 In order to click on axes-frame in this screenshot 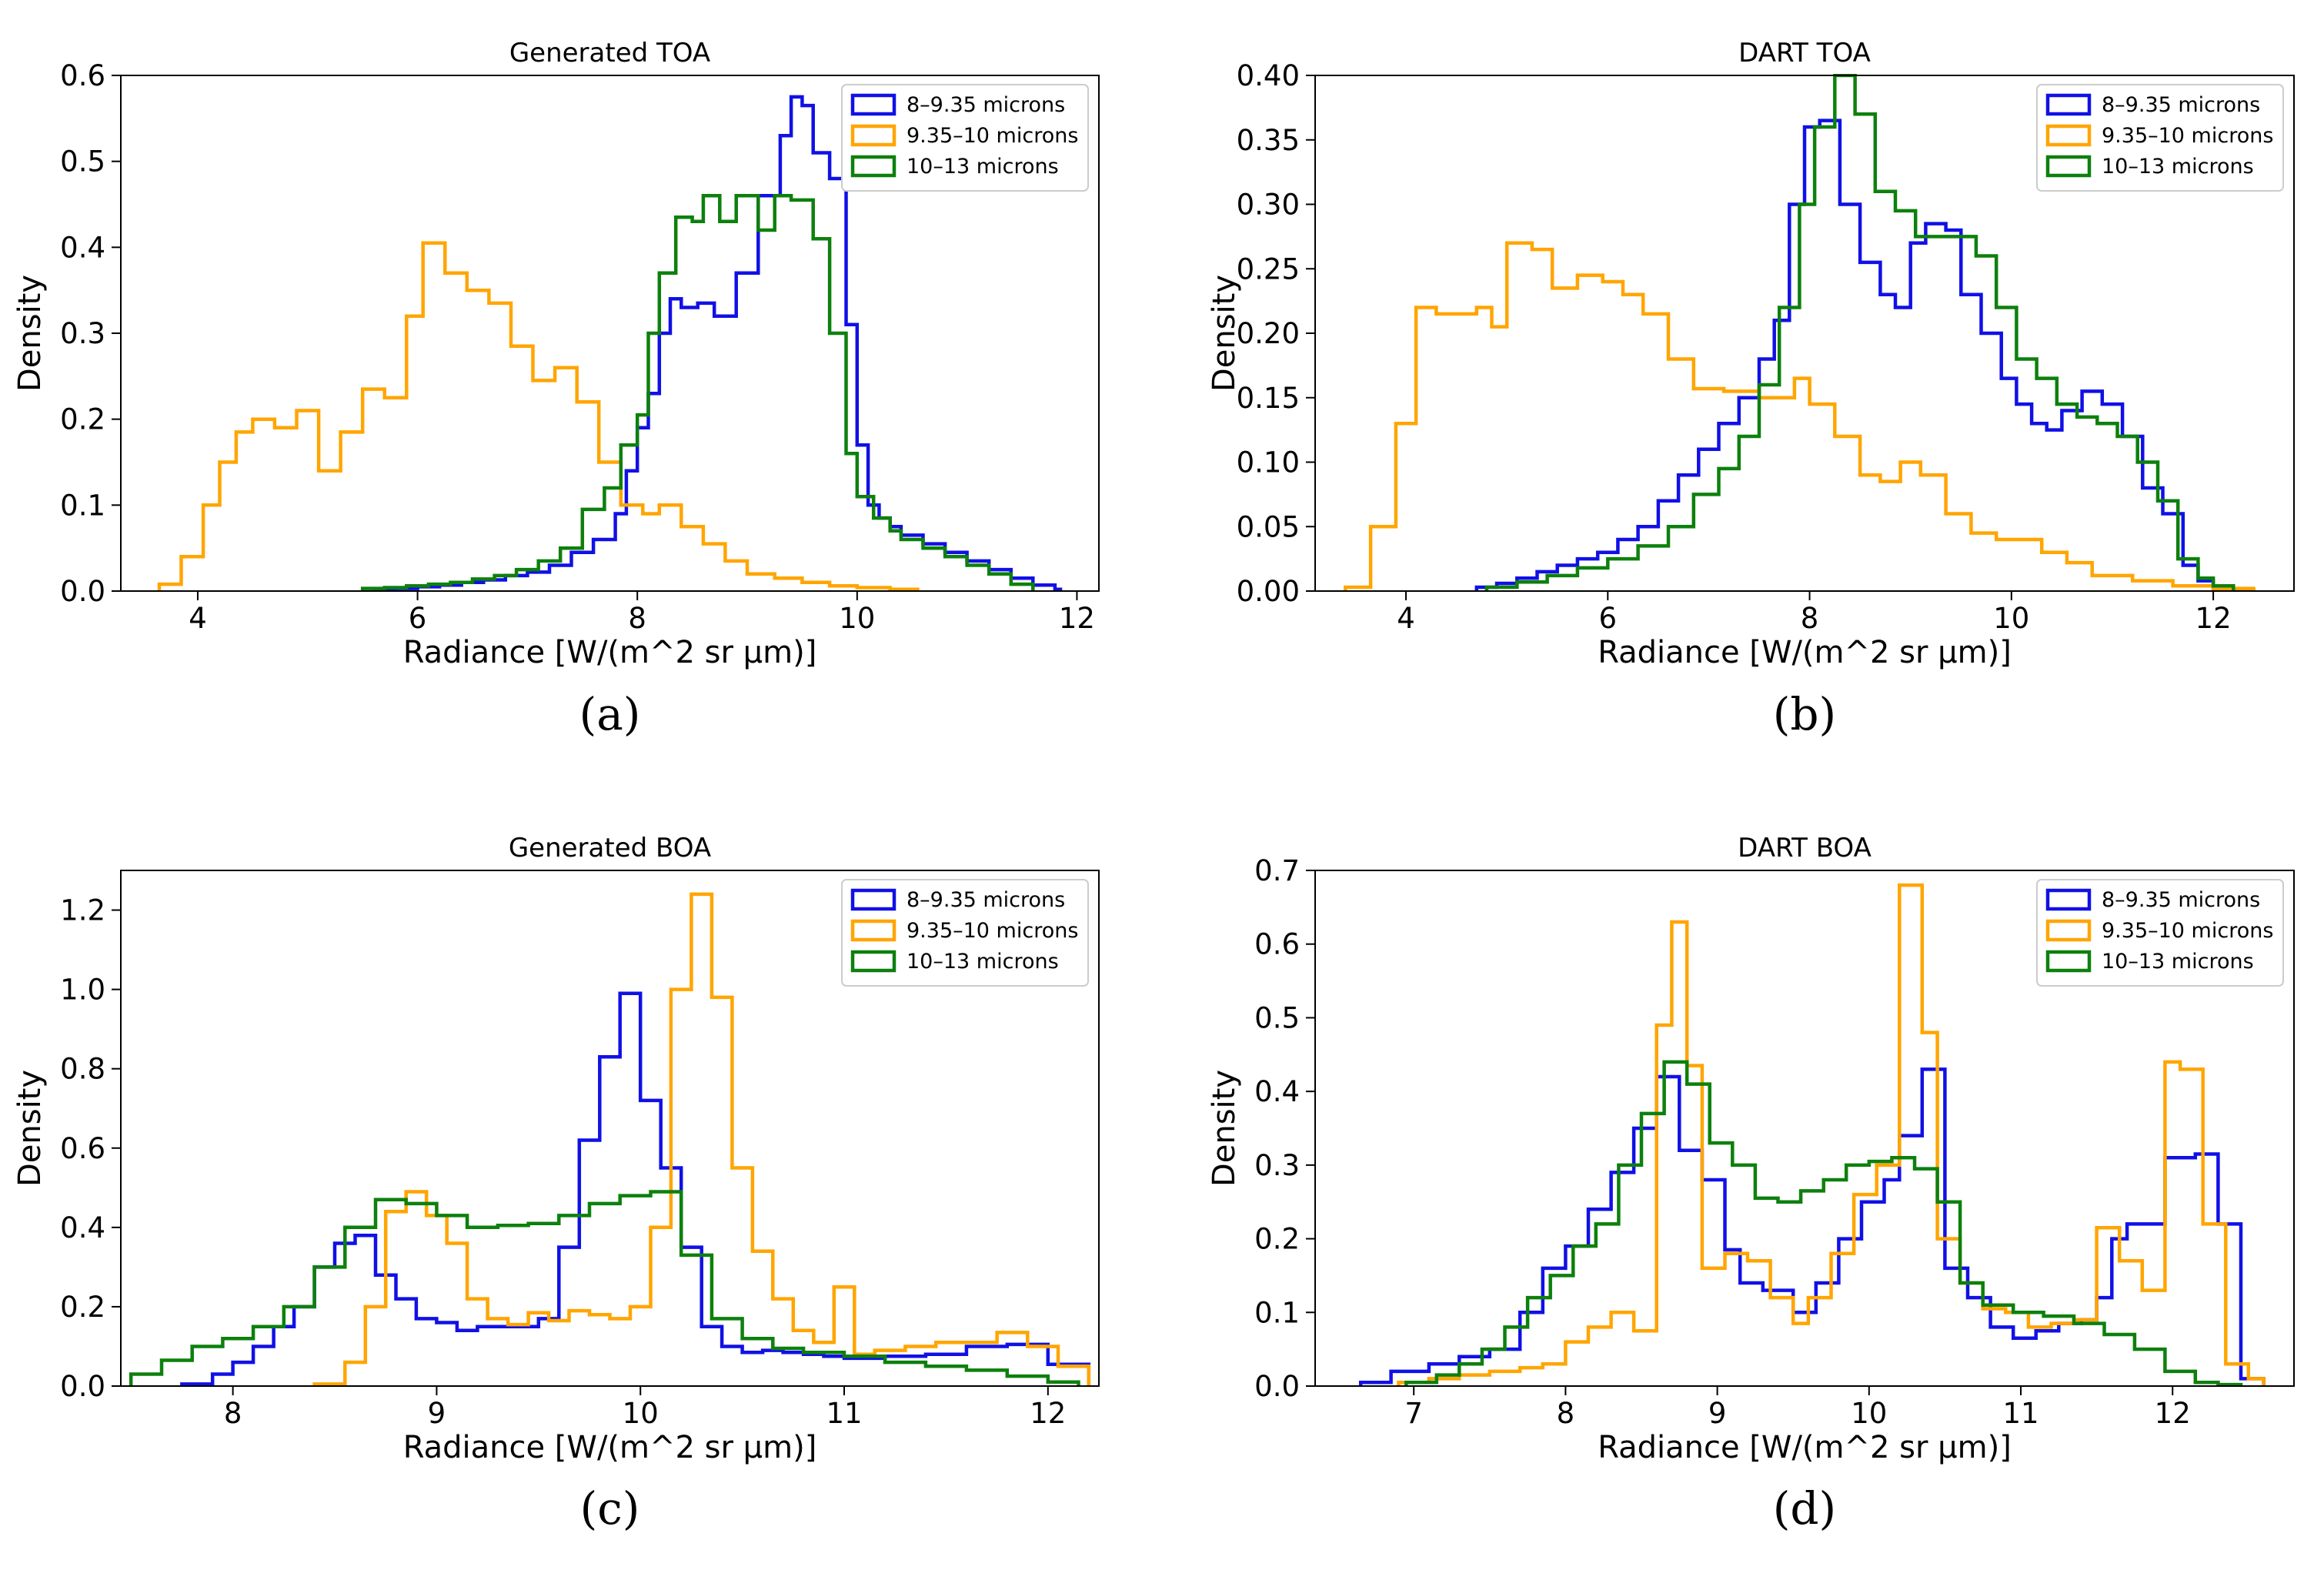, I will do `click(610, 1128)`.